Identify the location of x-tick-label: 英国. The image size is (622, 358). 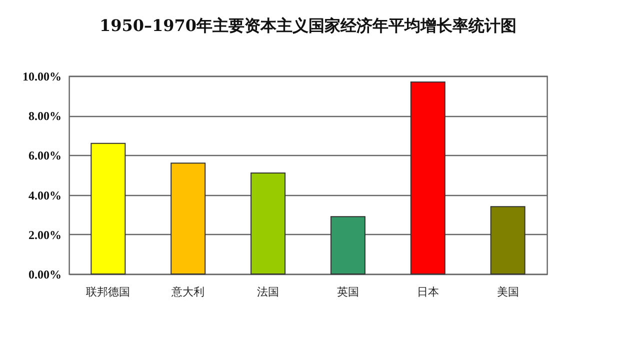
(347, 292).